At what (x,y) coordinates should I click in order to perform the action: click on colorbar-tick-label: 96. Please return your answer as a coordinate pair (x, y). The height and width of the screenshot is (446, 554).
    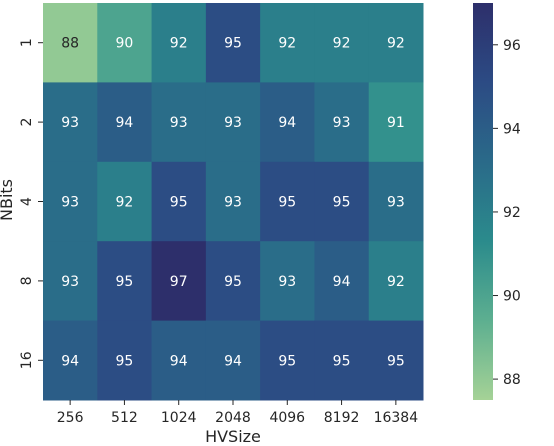
    Looking at the image, I should click on (512, 46).